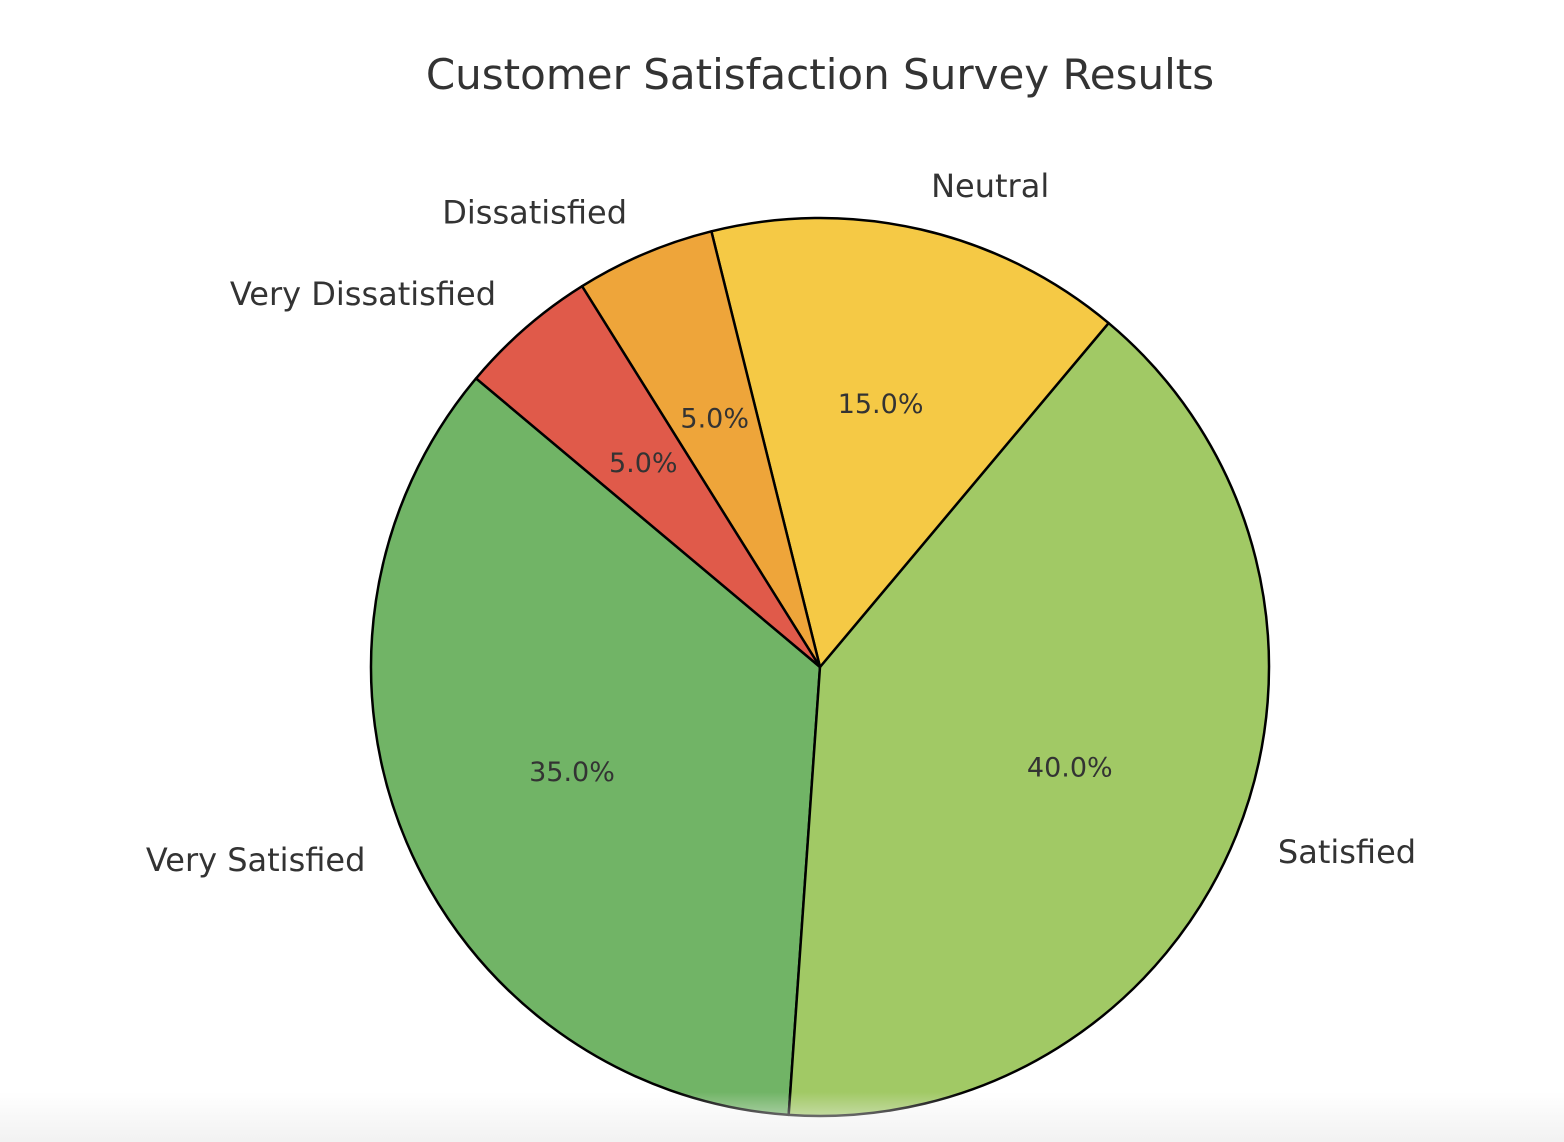 The height and width of the screenshot is (1142, 1564). I want to click on pct-label-very-satisfied: 35.0%, so click(572, 772).